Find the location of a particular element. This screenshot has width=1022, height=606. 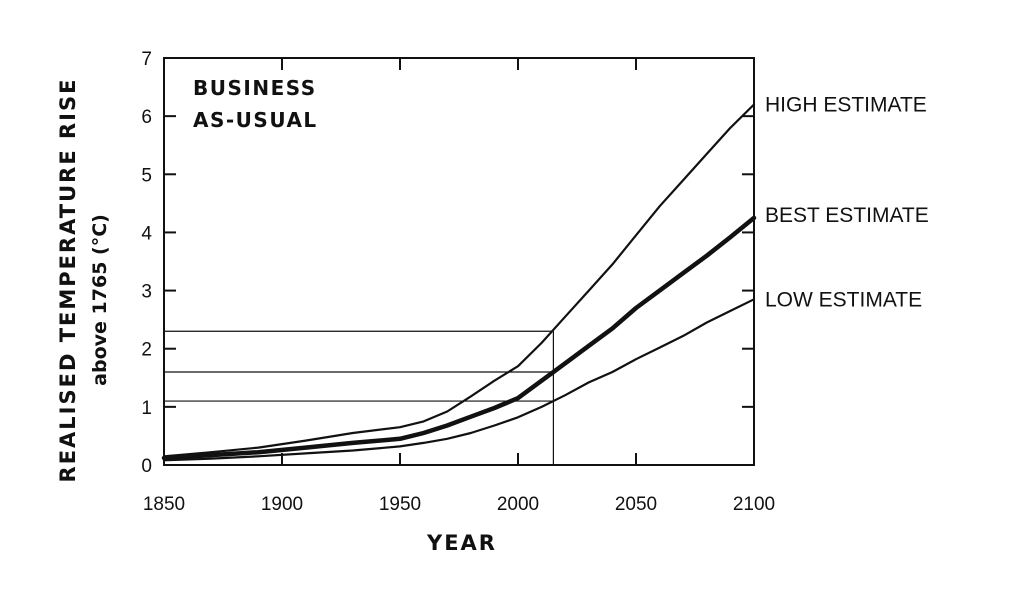

y-tick-label: 3 is located at coordinates (146, 292).